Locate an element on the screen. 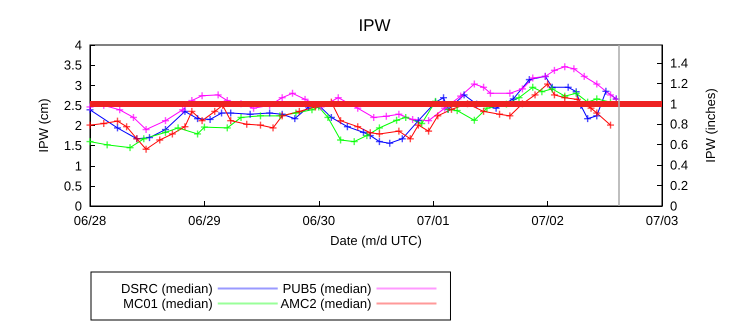 This screenshot has height=332, width=749. x-tick-label: 07/03 is located at coordinates (662, 220).